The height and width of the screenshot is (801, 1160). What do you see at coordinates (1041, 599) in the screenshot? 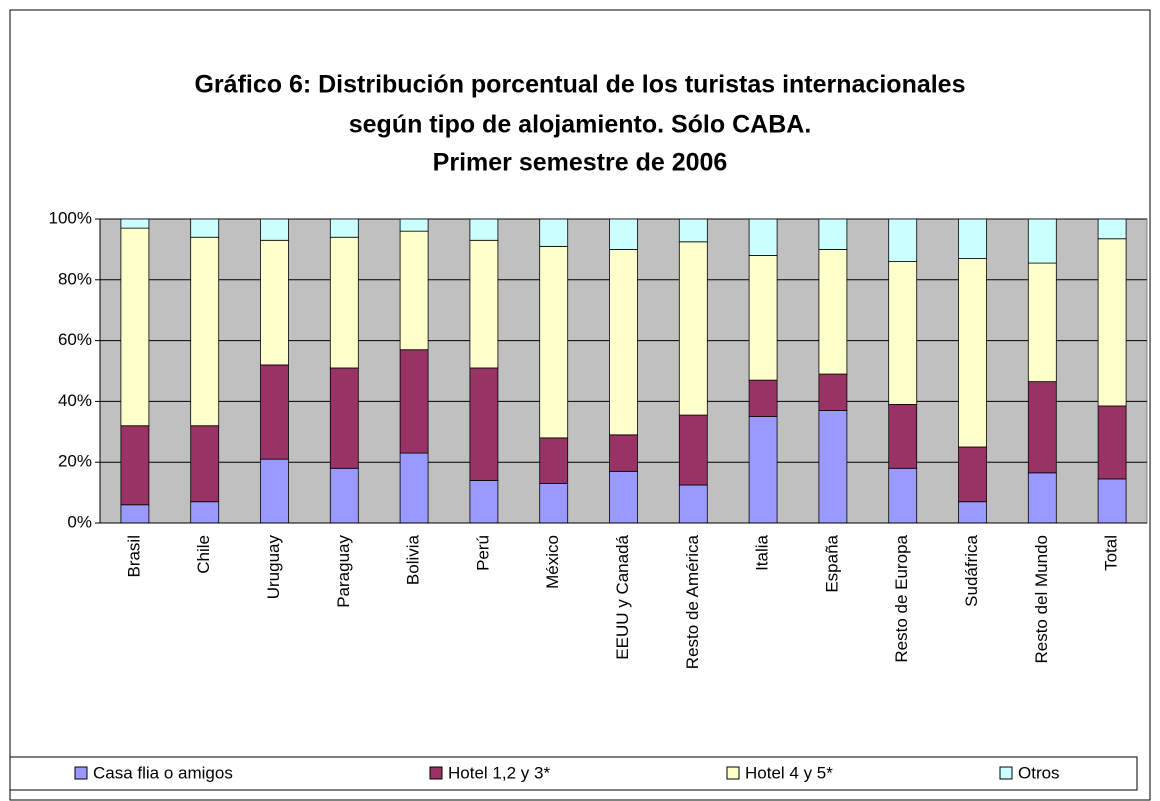
I see `x-tick-label: Resto del Mundo` at bounding box center [1041, 599].